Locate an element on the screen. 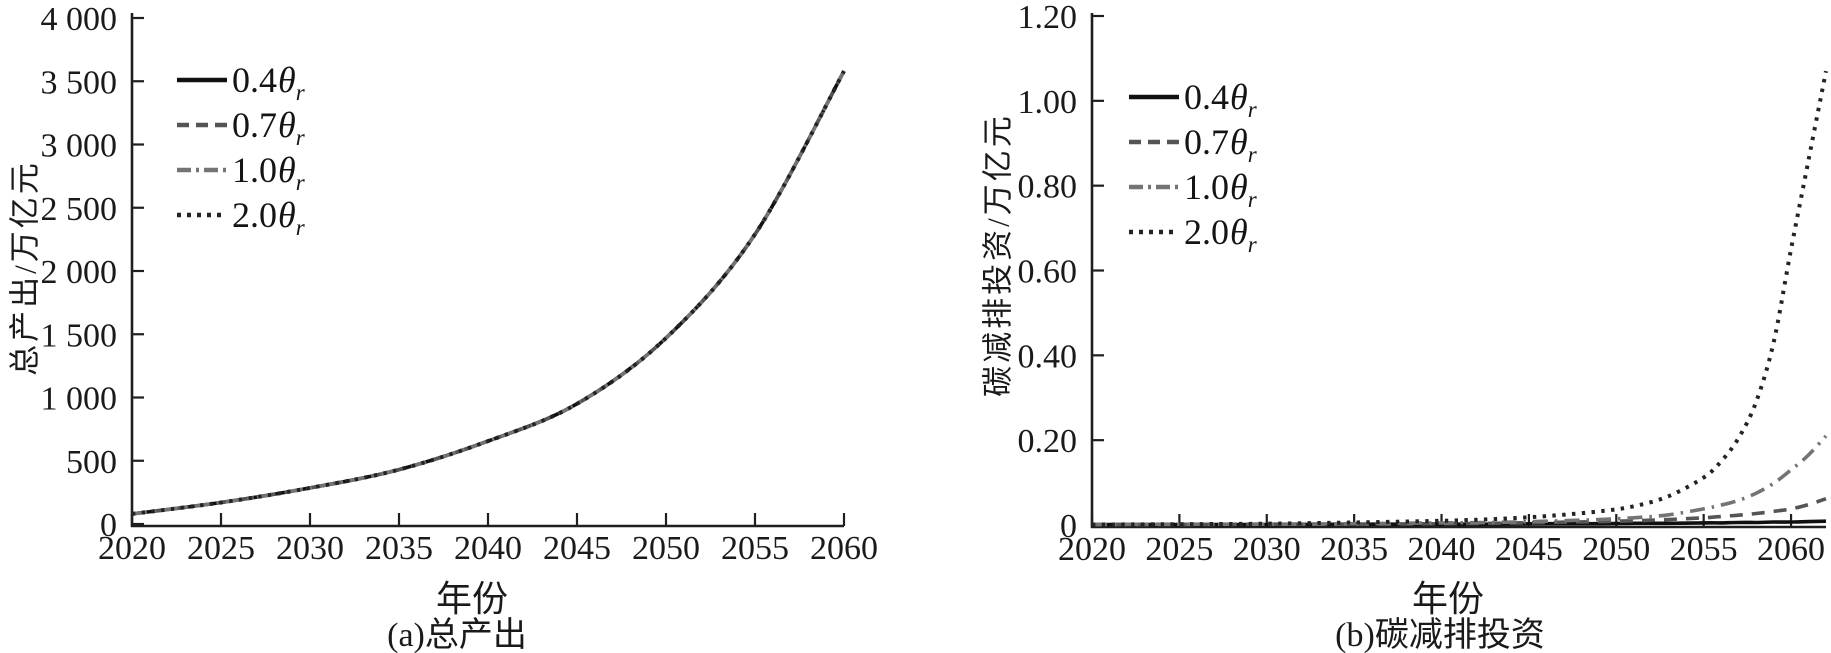 The width and height of the screenshot is (1831, 653). y-tick-label: 1 000 is located at coordinates (79, 399).